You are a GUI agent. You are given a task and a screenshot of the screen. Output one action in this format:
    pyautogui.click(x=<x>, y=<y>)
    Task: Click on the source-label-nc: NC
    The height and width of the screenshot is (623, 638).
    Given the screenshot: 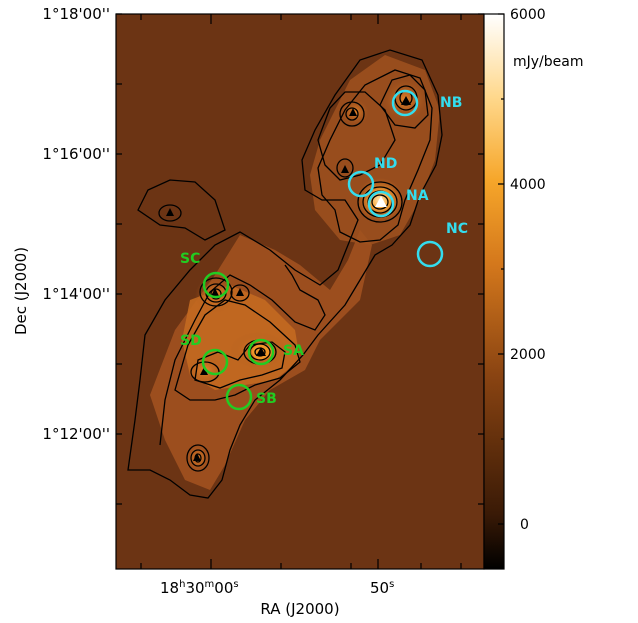 What is the action you would take?
    pyautogui.click(x=457, y=229)
    